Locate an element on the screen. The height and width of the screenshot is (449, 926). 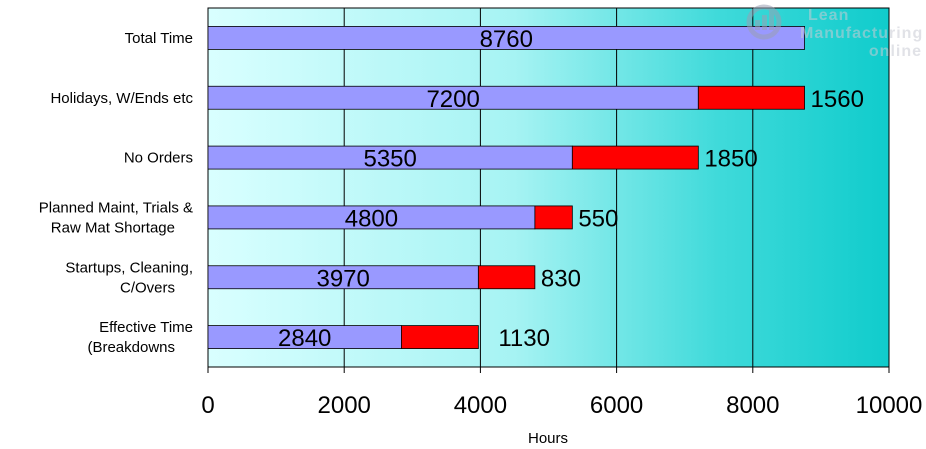
category-label: (Breakdowns is located at coordinates (131, 347).